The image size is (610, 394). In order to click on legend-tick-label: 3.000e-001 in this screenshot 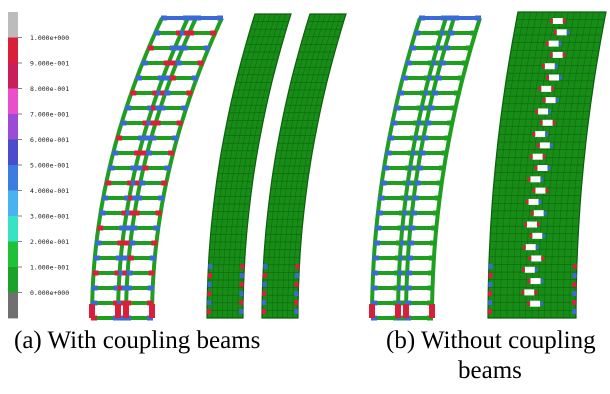, I will do `click(49, 216)`.